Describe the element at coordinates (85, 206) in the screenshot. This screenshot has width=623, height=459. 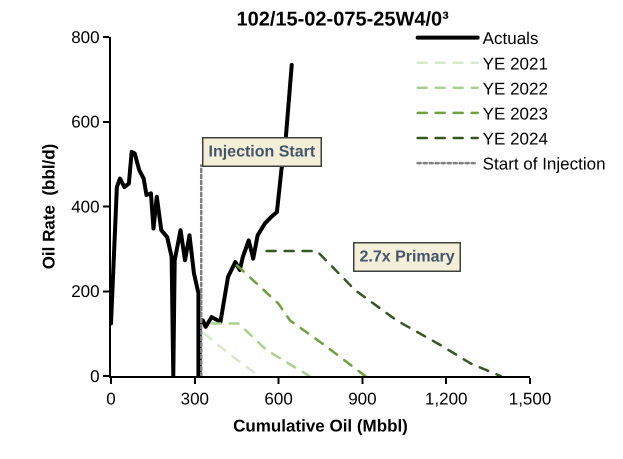
I see `y-tick-label: 400` at that location.